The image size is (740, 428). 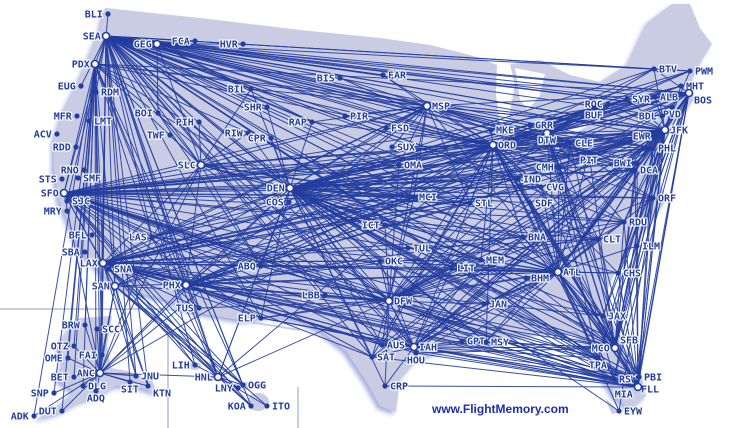 What do you see at coordinates (416, 359) in the screenshot?
I see `airport-hou: HOU` at bounding box center [416, 359].